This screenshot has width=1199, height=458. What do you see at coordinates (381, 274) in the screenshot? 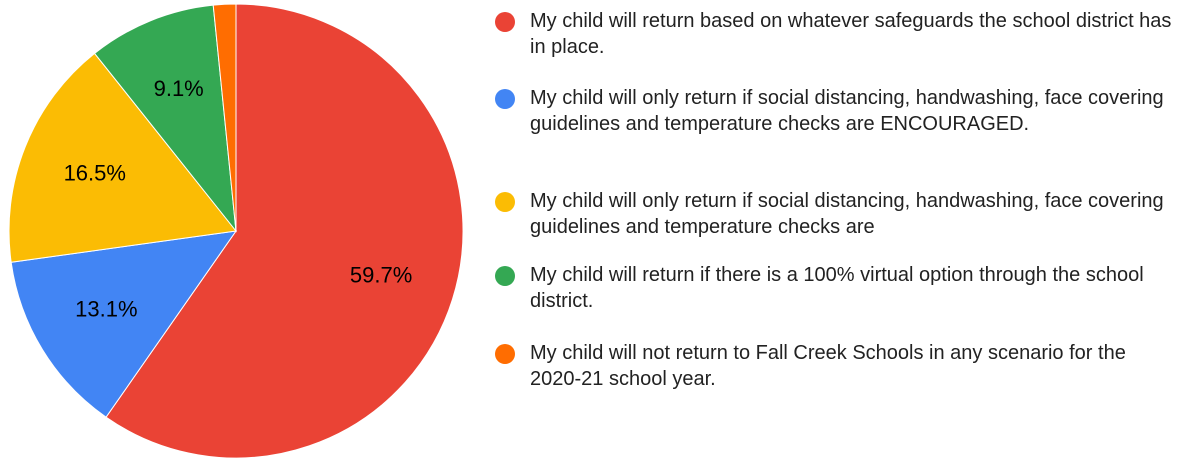
I see `slice-label: 59.7%` at bounding box center [381, 274].